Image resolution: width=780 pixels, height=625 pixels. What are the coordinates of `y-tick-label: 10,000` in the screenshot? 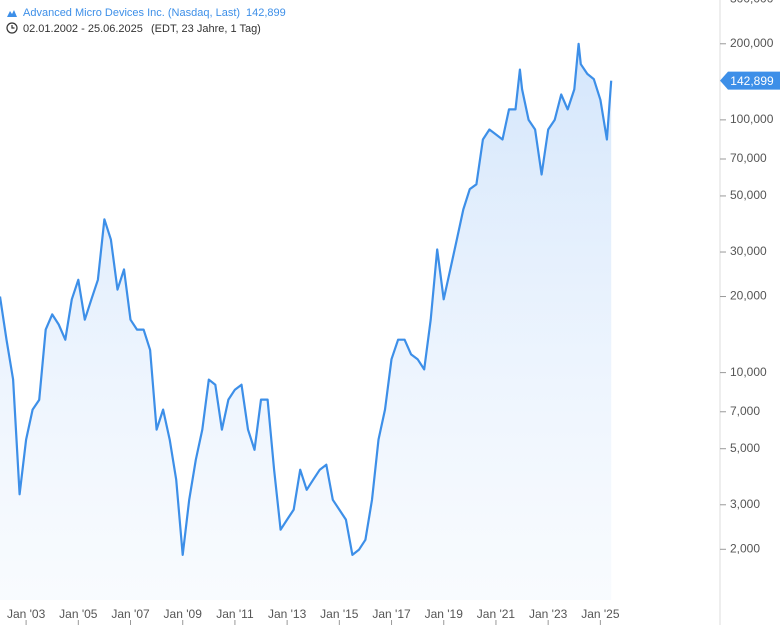 It's located at (748, 372).